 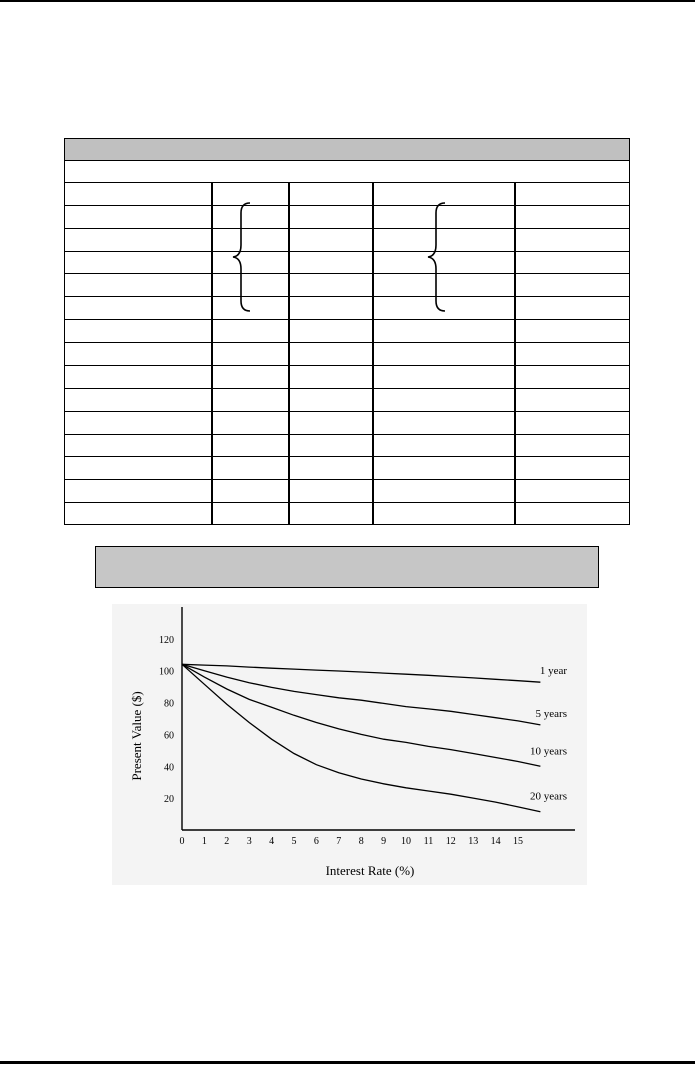 I want to click on series-label: 20 years, so click(x=548, y=797).